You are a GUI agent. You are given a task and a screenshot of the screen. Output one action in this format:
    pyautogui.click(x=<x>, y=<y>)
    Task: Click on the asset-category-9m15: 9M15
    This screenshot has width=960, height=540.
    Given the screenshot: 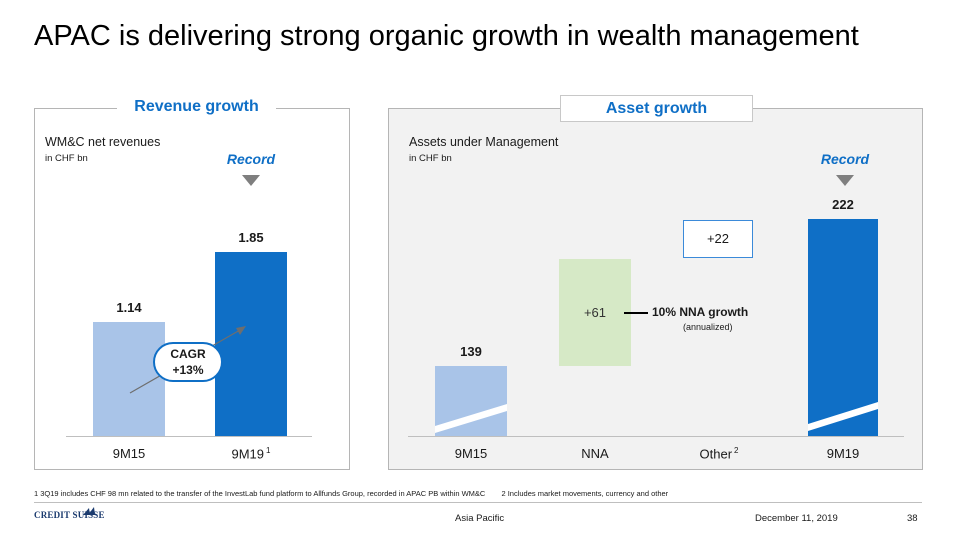 What is the action you would take?
    pyautogui.click(x=471, y=453)
    